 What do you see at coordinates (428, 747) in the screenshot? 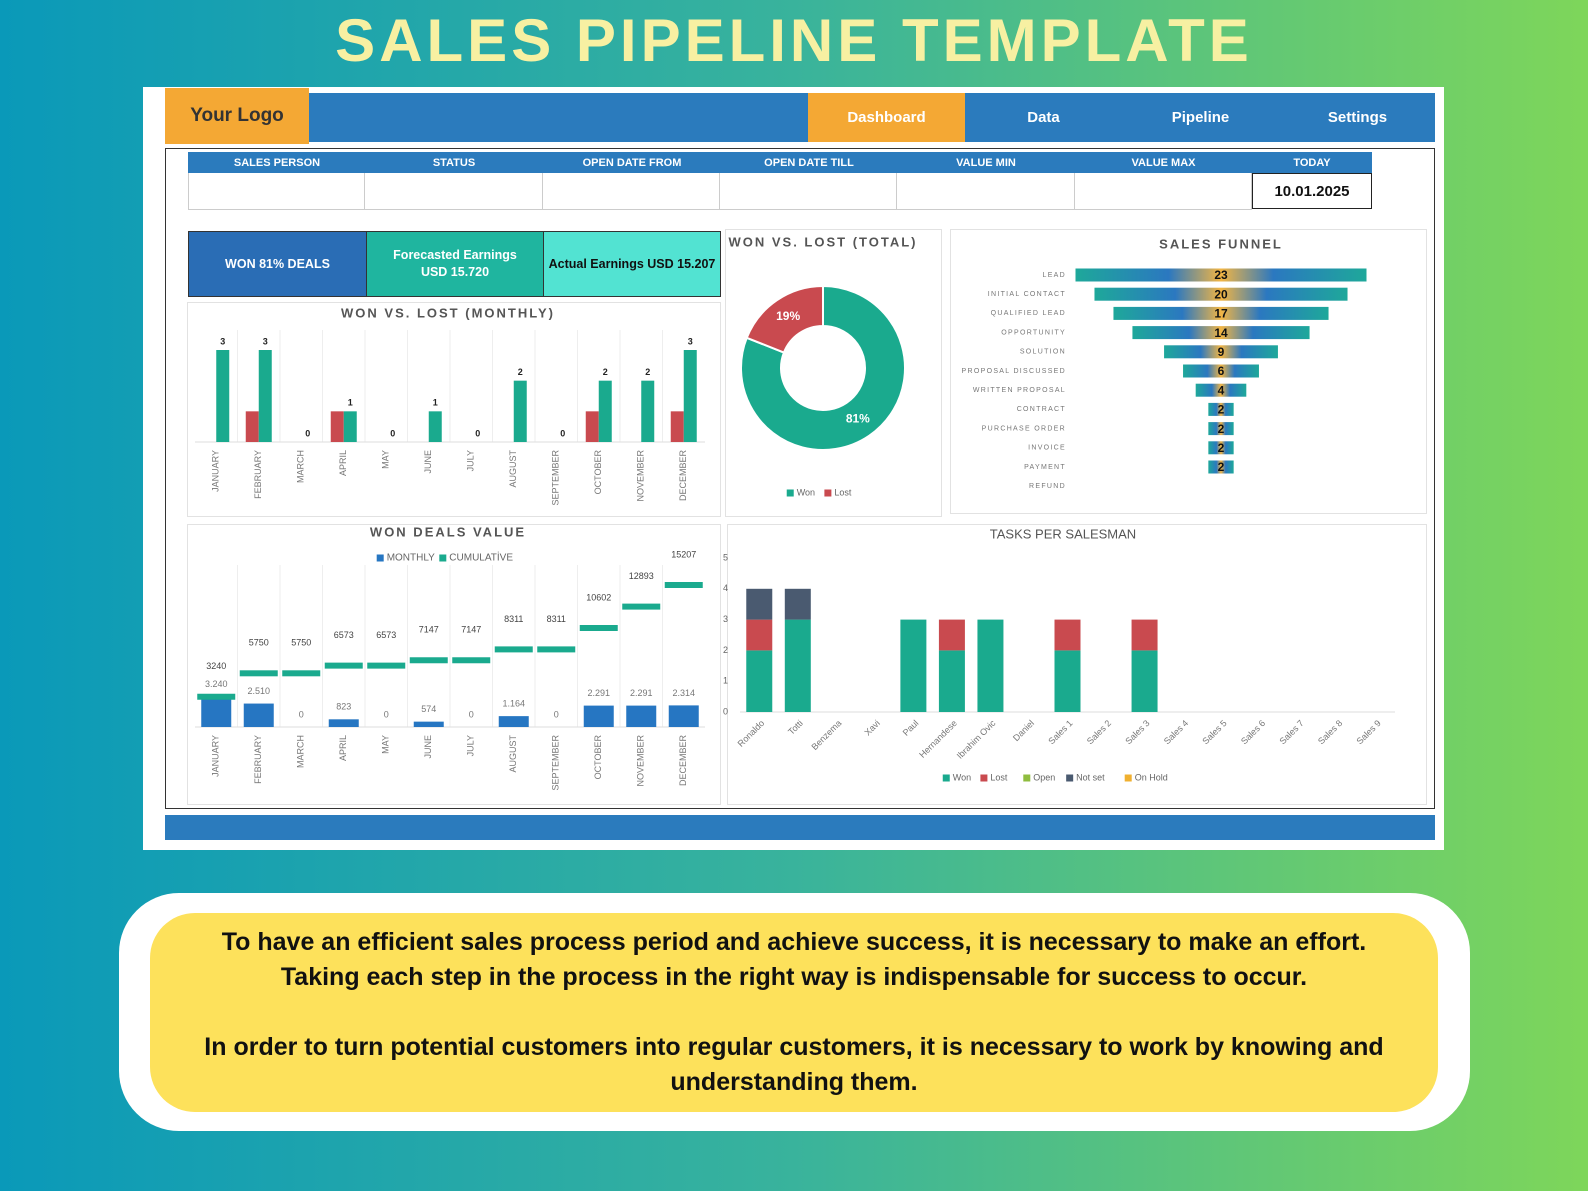
I see `x-tick-label: JUNE` at bounding box center [428, 747].